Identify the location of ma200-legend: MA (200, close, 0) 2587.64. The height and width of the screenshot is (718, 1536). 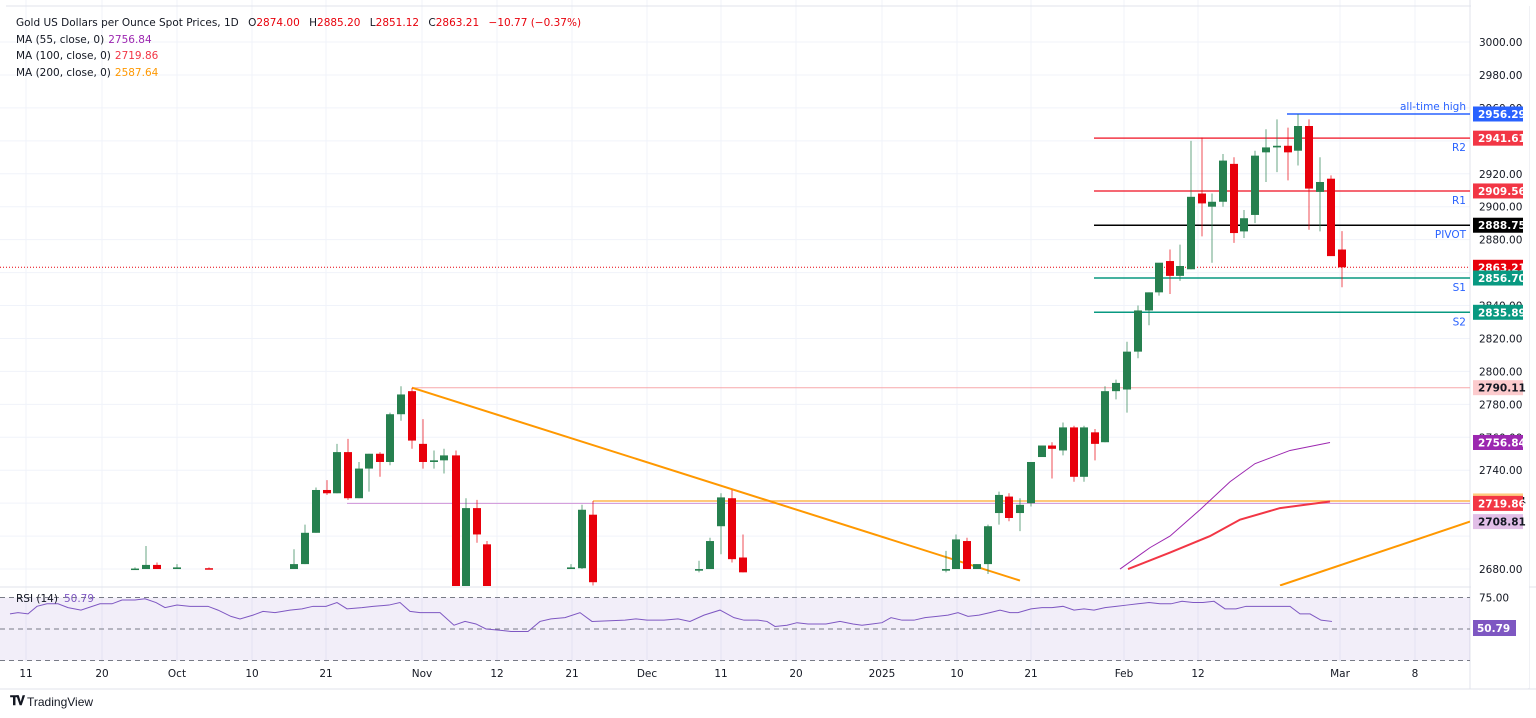
(298, 73).